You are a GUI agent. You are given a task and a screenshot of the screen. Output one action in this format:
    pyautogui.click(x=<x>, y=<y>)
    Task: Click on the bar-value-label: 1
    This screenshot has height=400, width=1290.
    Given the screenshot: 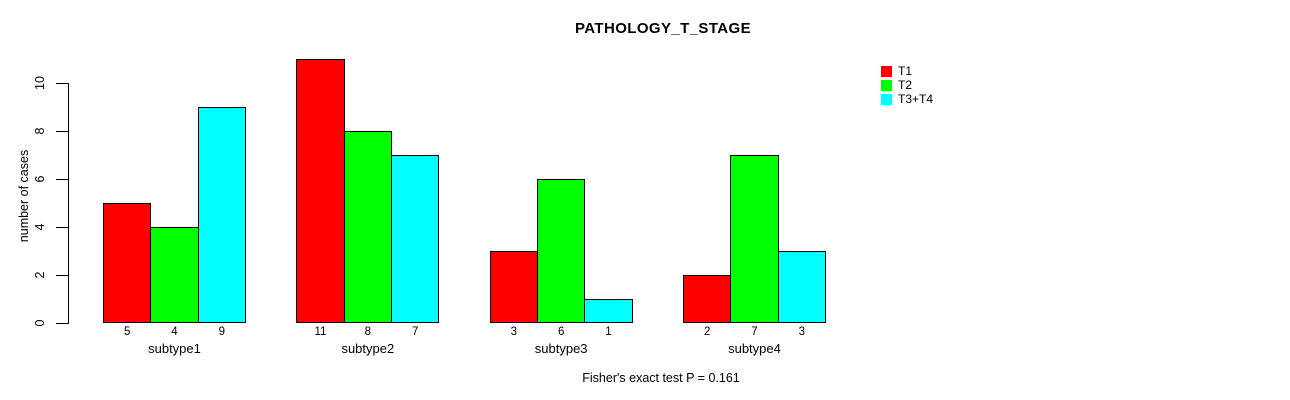 What is the action you would take?
    pyautogui.click(x=608, y=332)
    